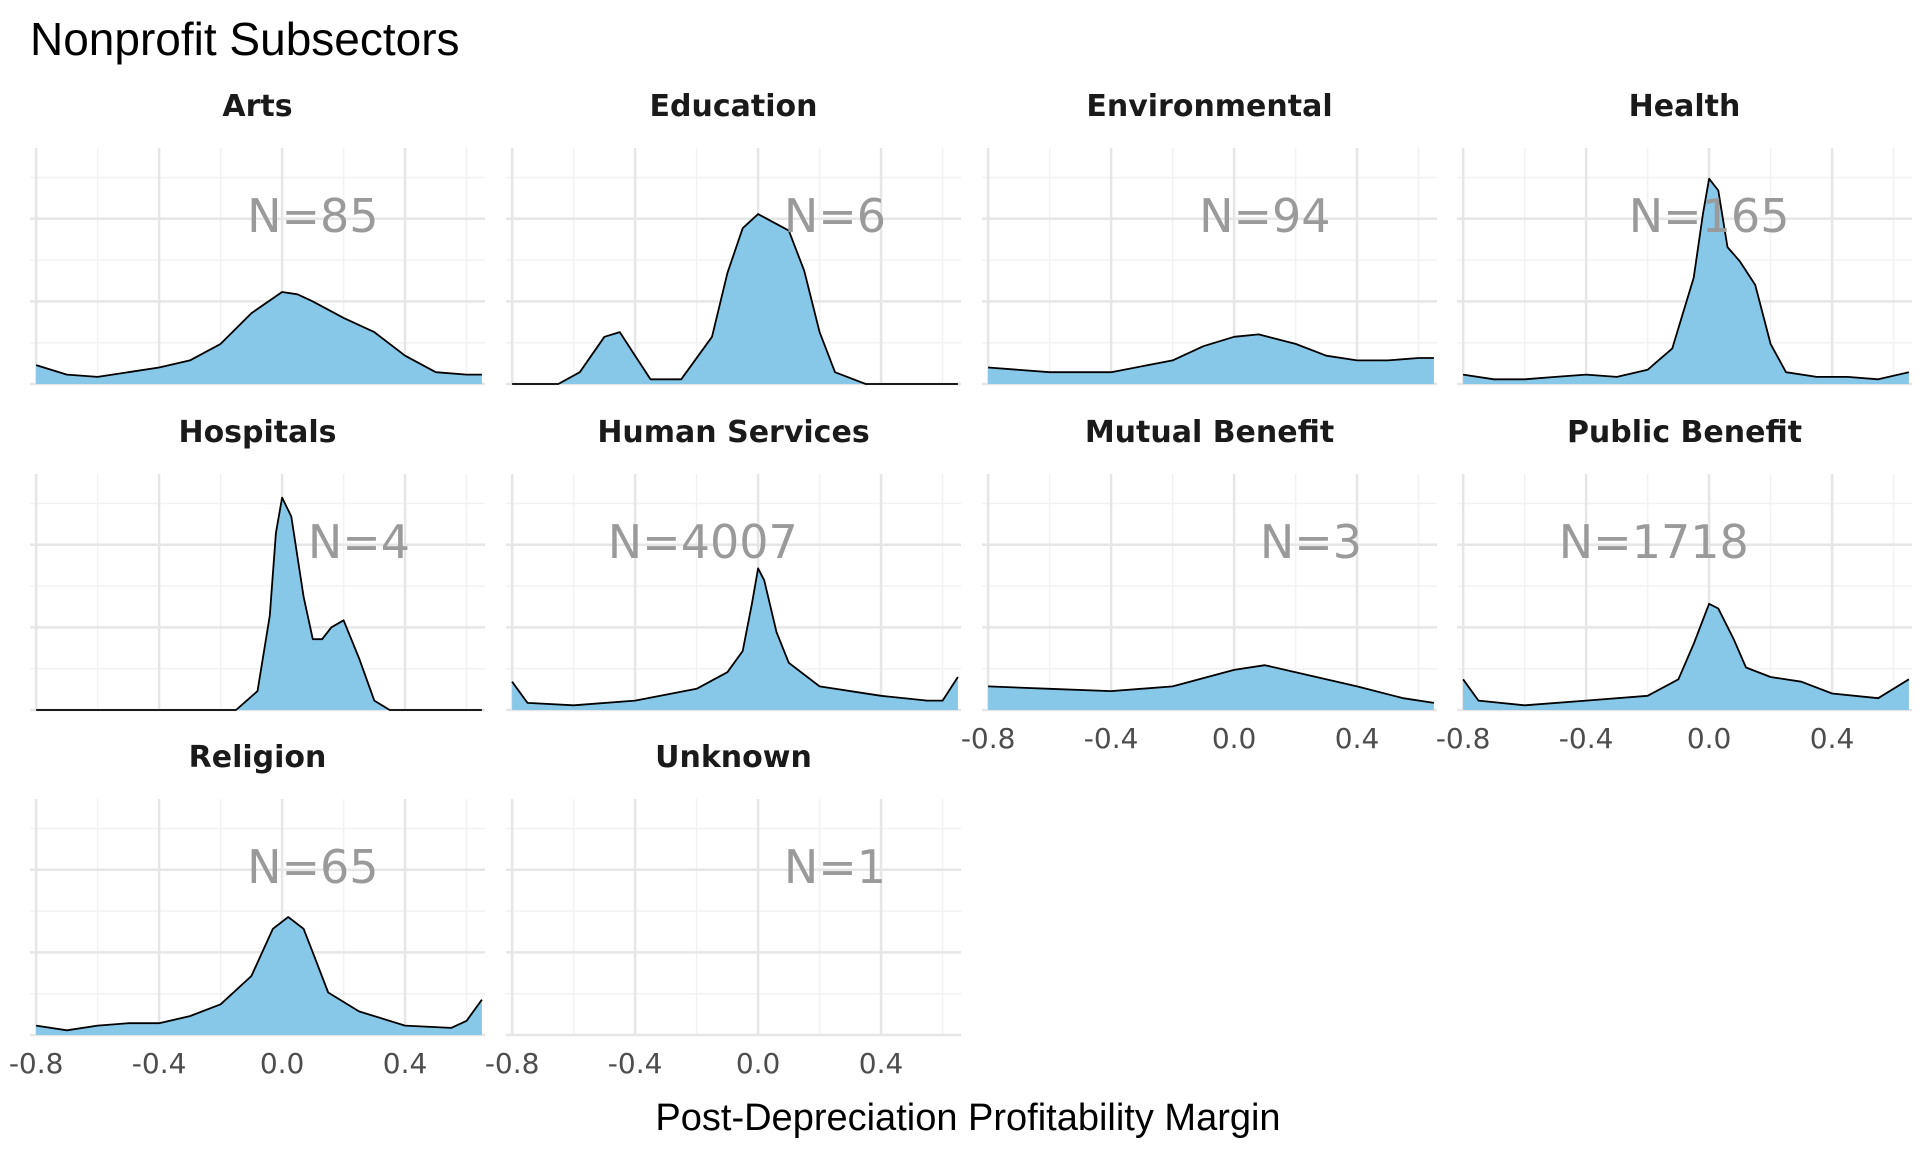 This screenshot has height=1152, width=1920. Describe the element at coordinates (735, 639) in the screenshot. I see `density-area-human-services` at that location.